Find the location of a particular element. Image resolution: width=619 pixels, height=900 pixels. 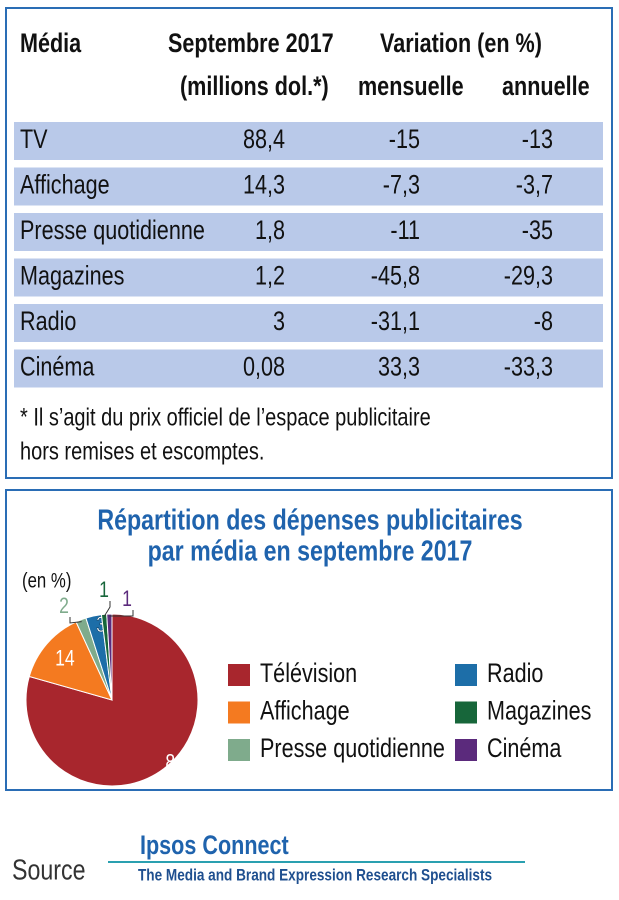

legend-label: Radio is located at coordinates (515, 674).